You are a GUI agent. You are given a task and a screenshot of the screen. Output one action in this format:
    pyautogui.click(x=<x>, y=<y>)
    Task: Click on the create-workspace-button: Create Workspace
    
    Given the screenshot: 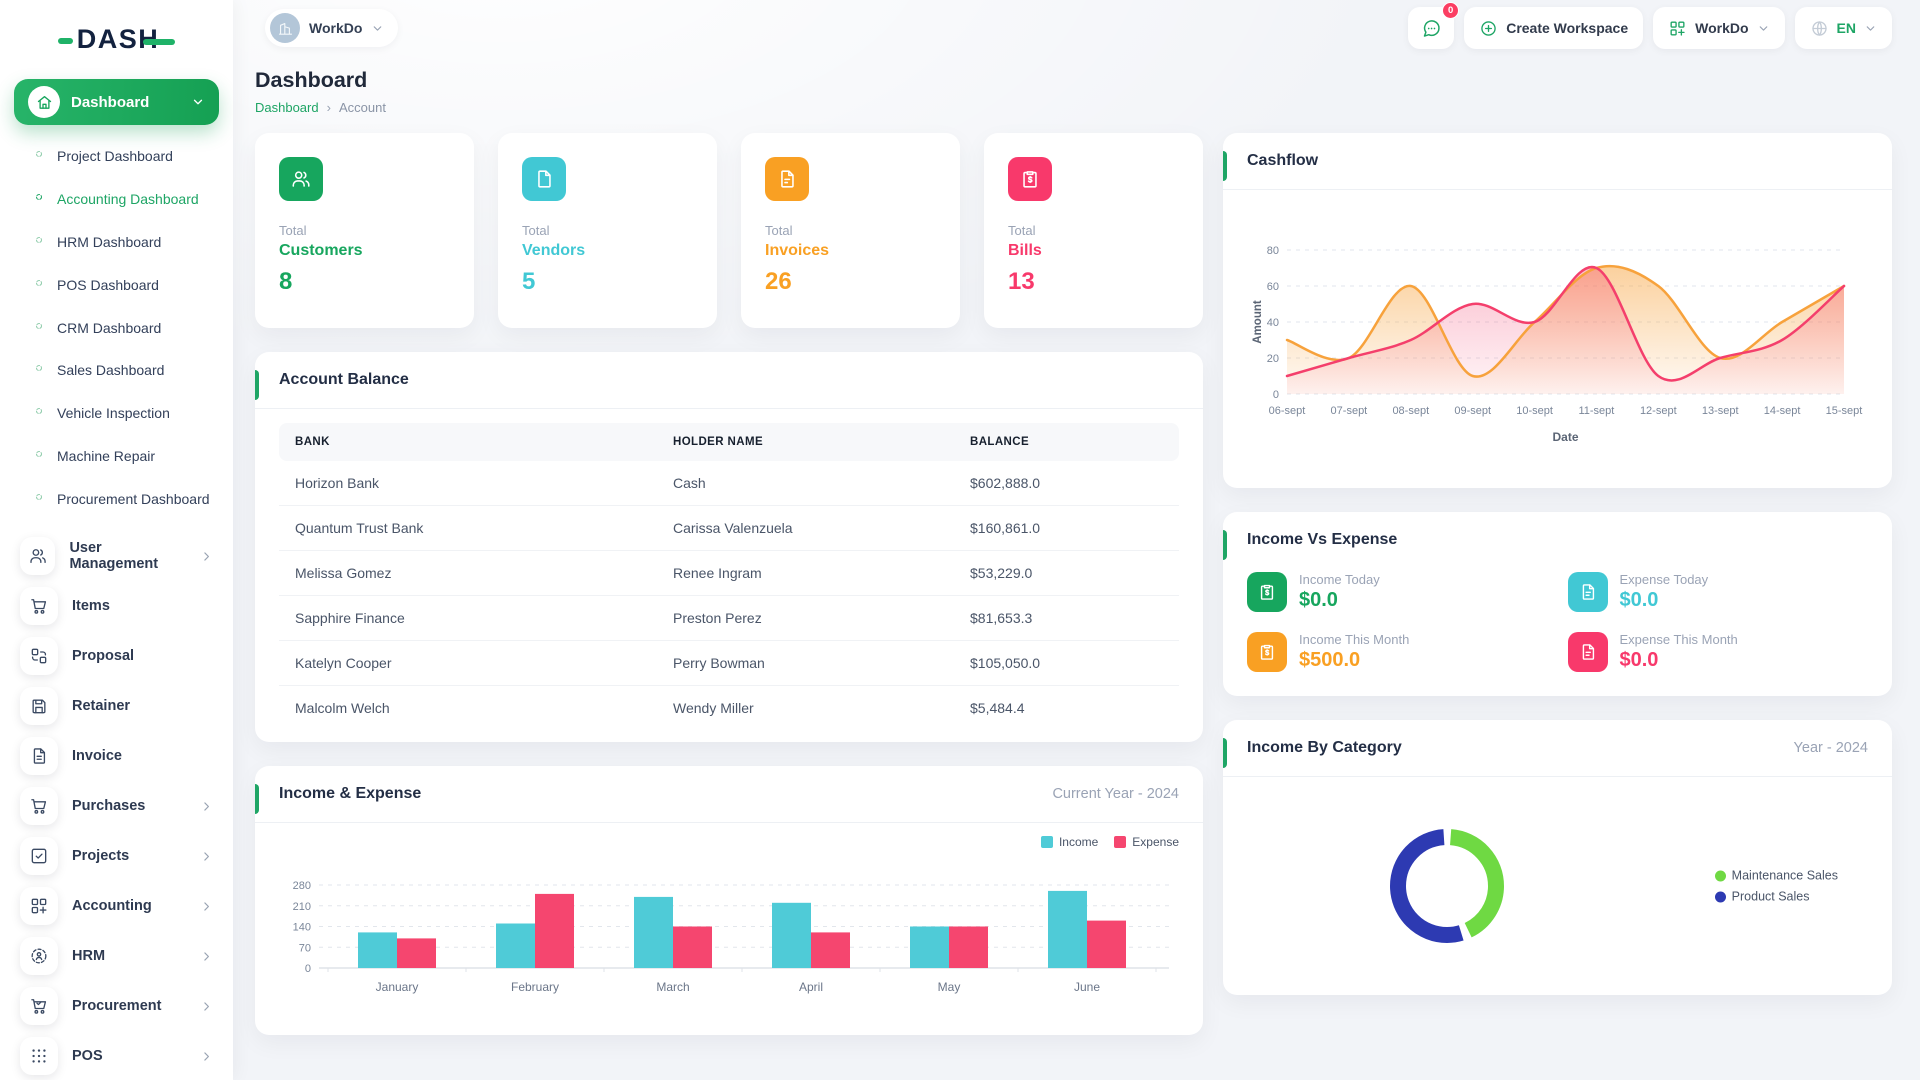 What is the action you would take?
    pyautogui.click(x=1554, y=28)
    